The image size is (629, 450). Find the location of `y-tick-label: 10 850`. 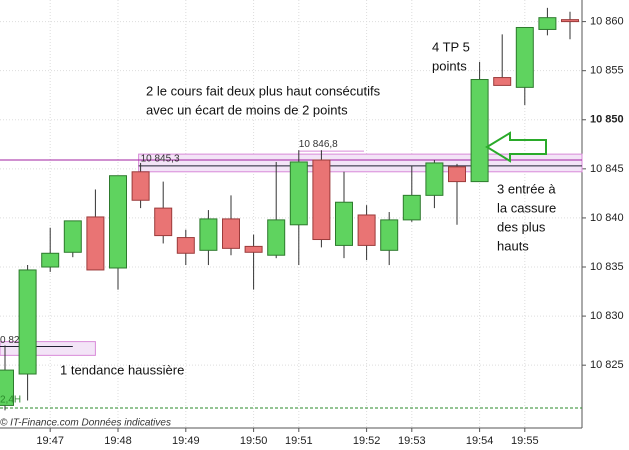

y-tick-label: 10 850 is located at coordinates (607, 120).